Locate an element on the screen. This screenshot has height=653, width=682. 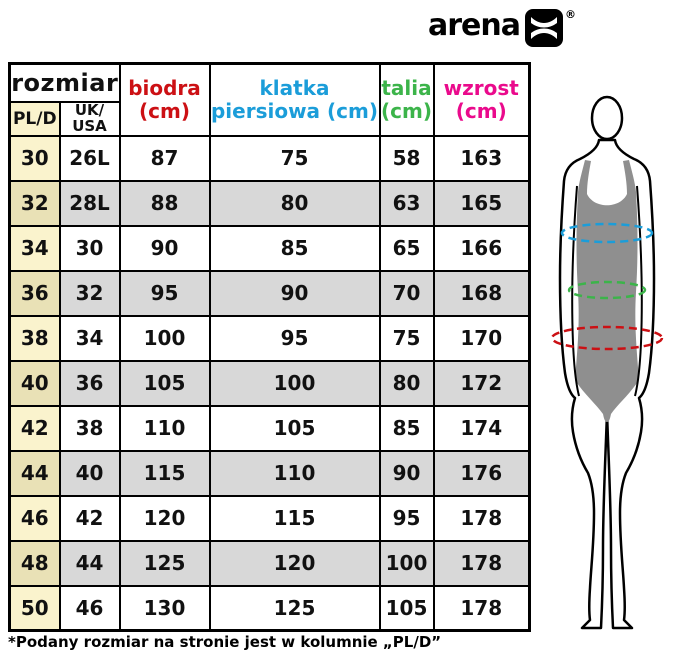
chest-measure-line is located at coordinates (607, 233).